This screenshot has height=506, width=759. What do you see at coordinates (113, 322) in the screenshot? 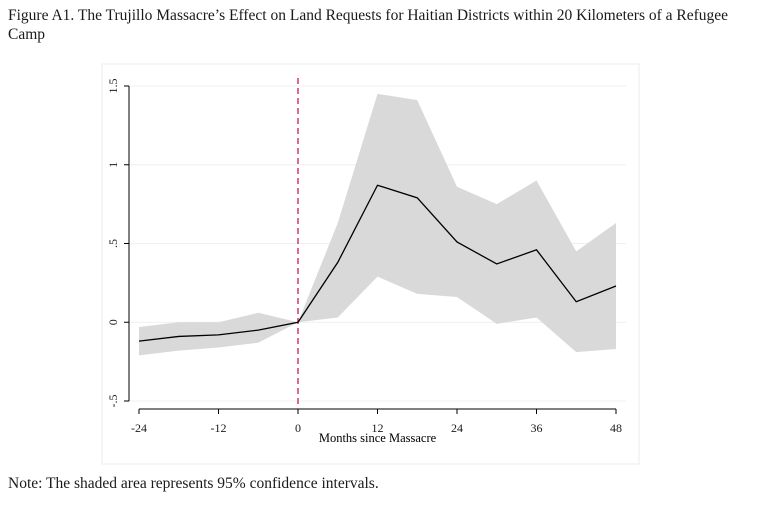
I see `y-tick-label-1: 0` at bounding box center [113, 322].